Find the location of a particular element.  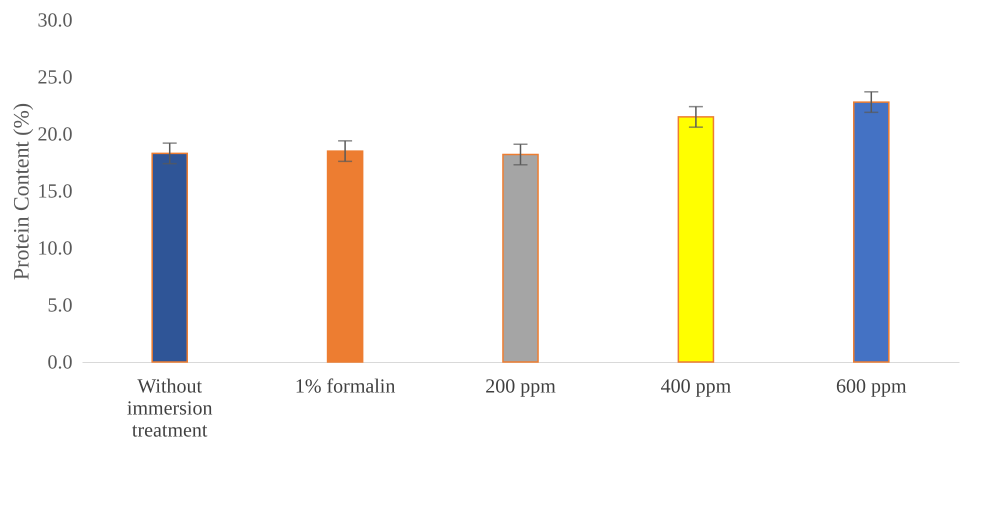

x-tick-label: 600 ppm is located at coordinates (872, 387).